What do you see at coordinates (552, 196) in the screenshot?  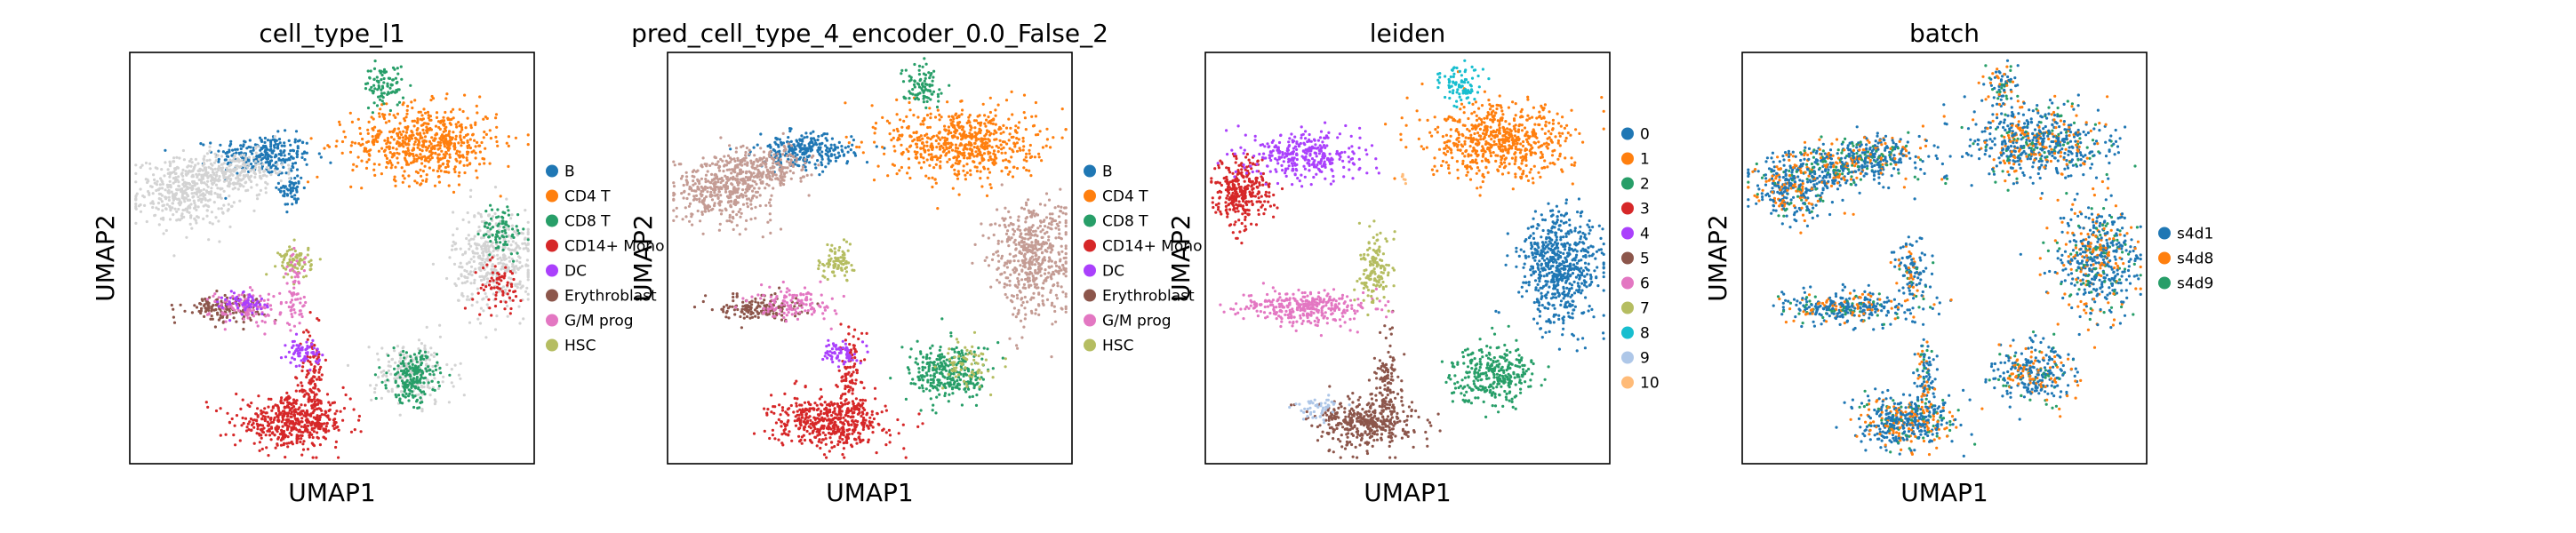 I see `legend-marker` at bounding box center [552, 196].